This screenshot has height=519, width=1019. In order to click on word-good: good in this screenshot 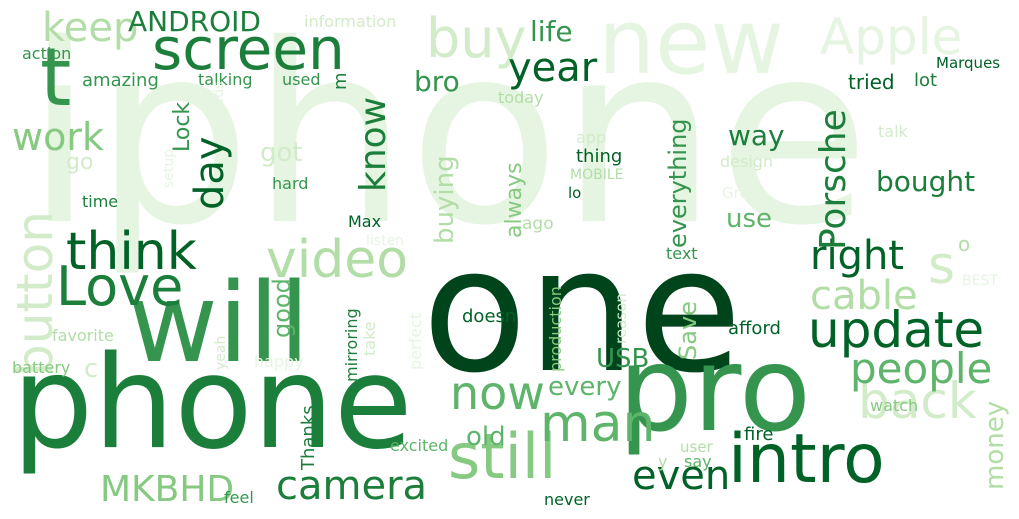, I will do `click(282, 308)`.